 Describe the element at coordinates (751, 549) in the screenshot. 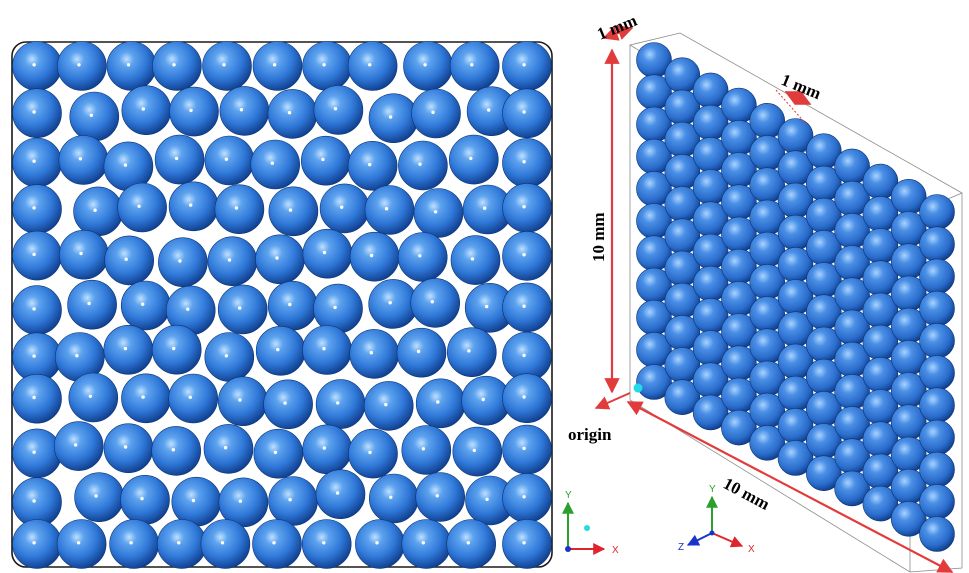

I see `right-axis-x-label: X` at that location.